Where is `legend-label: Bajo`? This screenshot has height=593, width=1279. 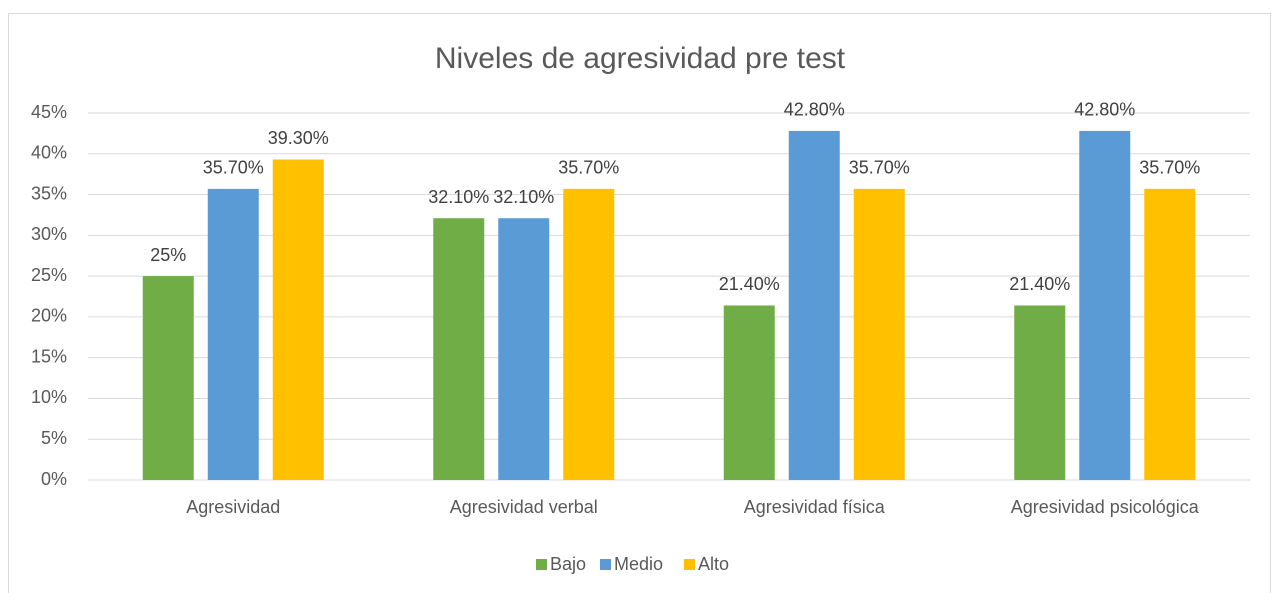
legend-label: Bajo is located at coordinates (568, 564).